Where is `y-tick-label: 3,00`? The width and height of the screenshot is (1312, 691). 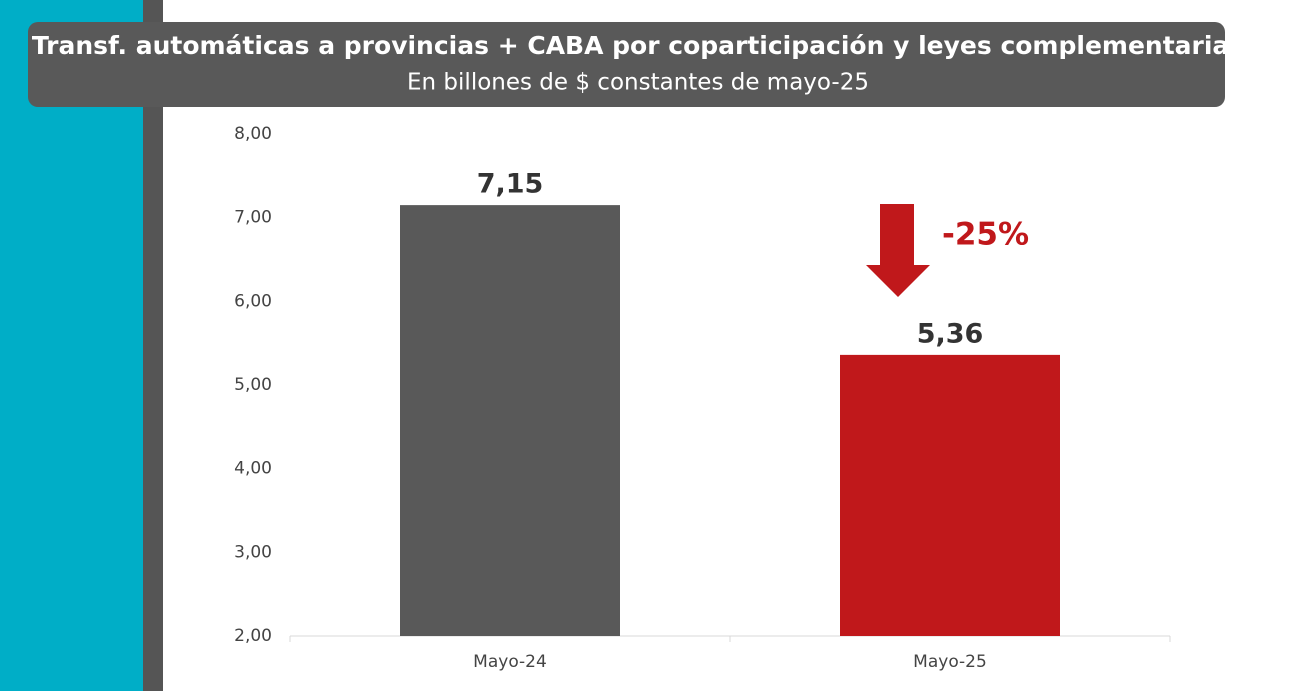 y-tick-label: 3,00 is located at coordinates (253, 552).